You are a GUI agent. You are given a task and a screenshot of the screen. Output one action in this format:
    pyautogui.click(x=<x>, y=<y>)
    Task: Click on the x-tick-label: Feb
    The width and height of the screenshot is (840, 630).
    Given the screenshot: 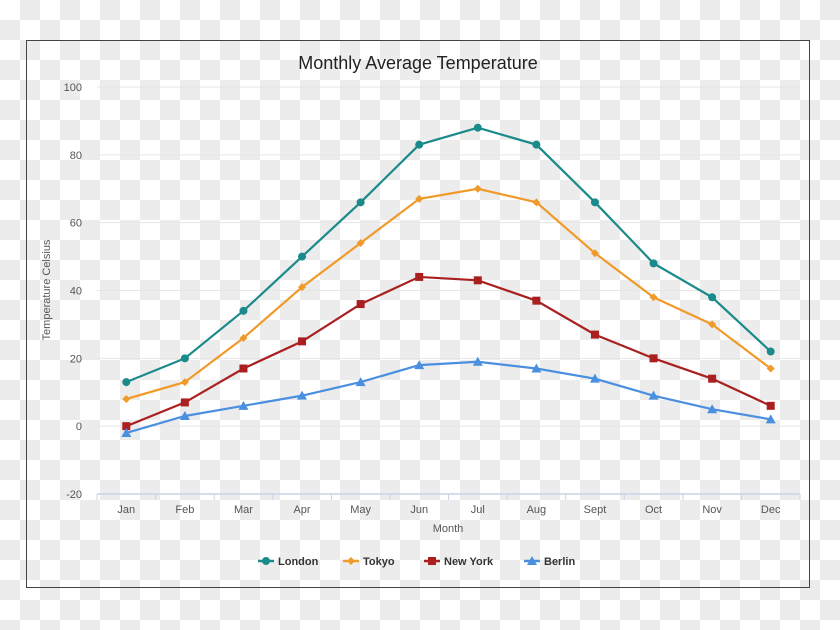 What is the action you would take?
    pyautogui.click(x=184, y=510)
    